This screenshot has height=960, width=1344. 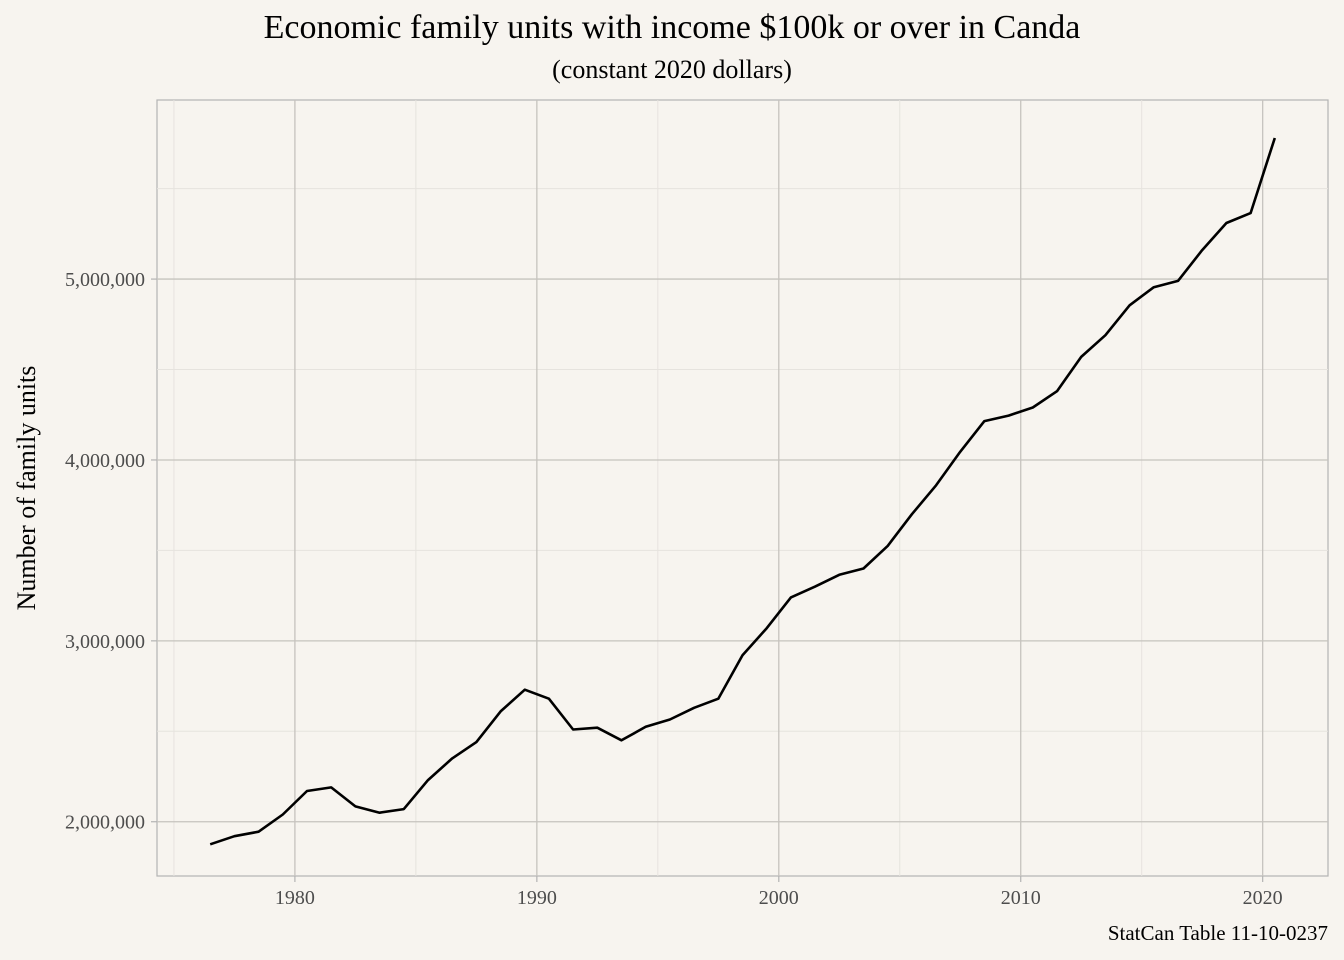 I want to click on y-tick-label: 2,000,000, so click(x=105, y=823).